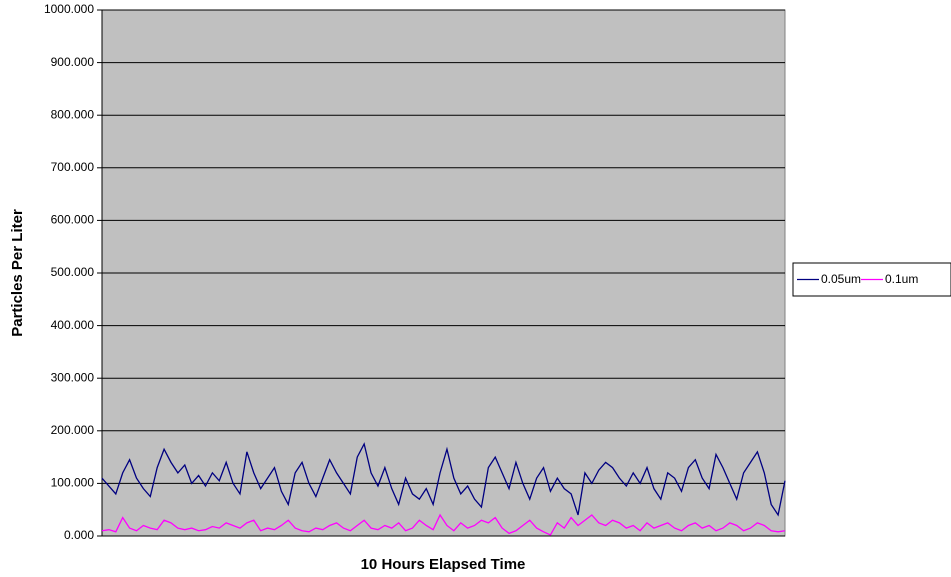 The width and height of the screenshot is (951, 577). I want to click on y-tick-label: 100.000, so click(73, 483).